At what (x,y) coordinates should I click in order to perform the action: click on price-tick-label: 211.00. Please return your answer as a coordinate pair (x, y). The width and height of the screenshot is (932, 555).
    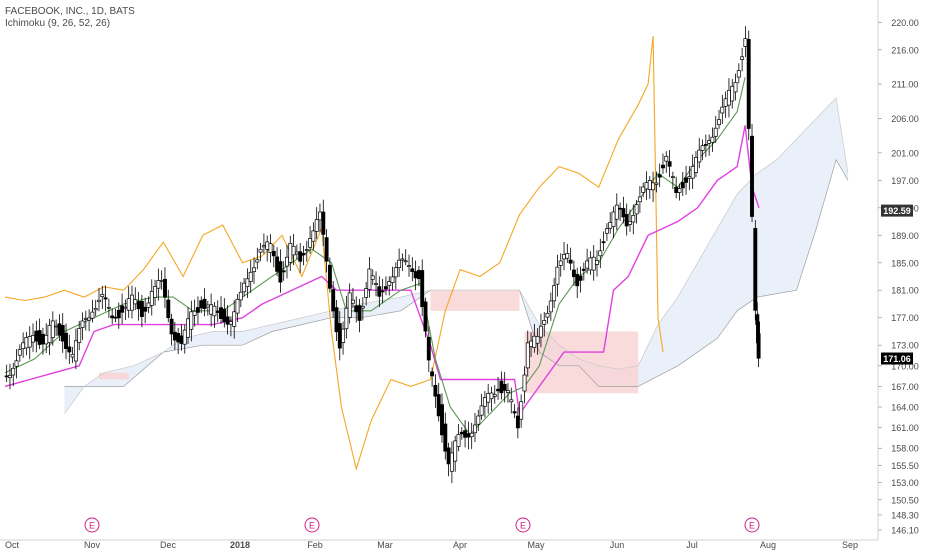
    Looking at the image, I should click on (905, 85).